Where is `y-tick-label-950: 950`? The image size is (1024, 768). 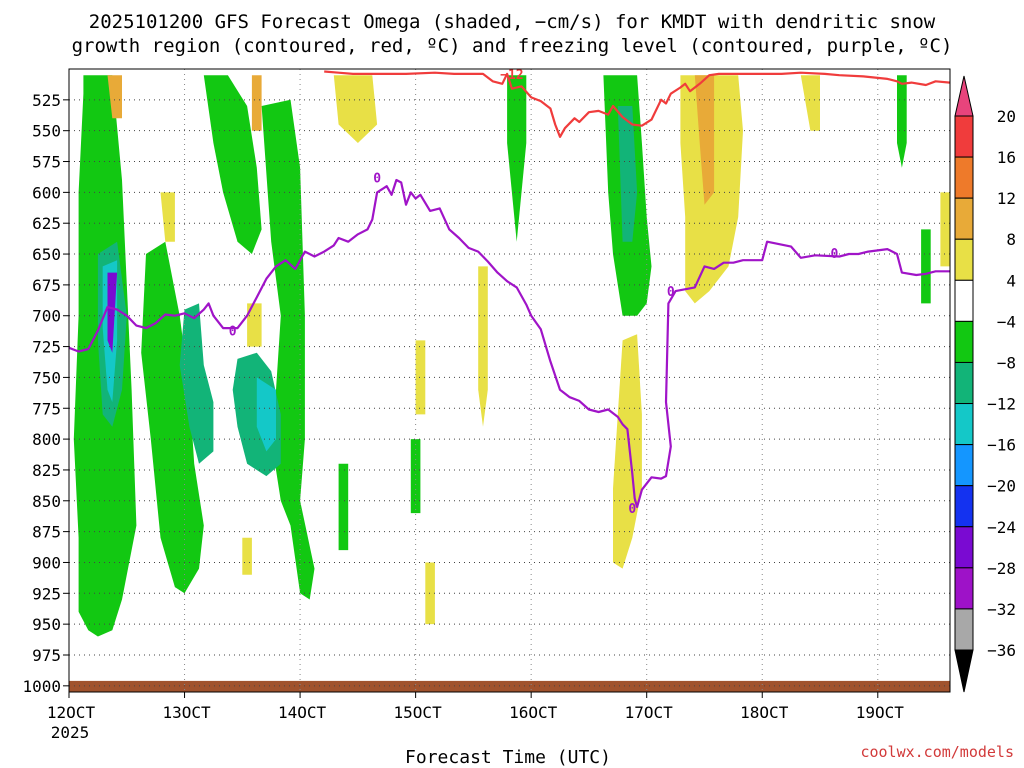
y-tick-label-950: 950 is located at coordinates (46, 624).